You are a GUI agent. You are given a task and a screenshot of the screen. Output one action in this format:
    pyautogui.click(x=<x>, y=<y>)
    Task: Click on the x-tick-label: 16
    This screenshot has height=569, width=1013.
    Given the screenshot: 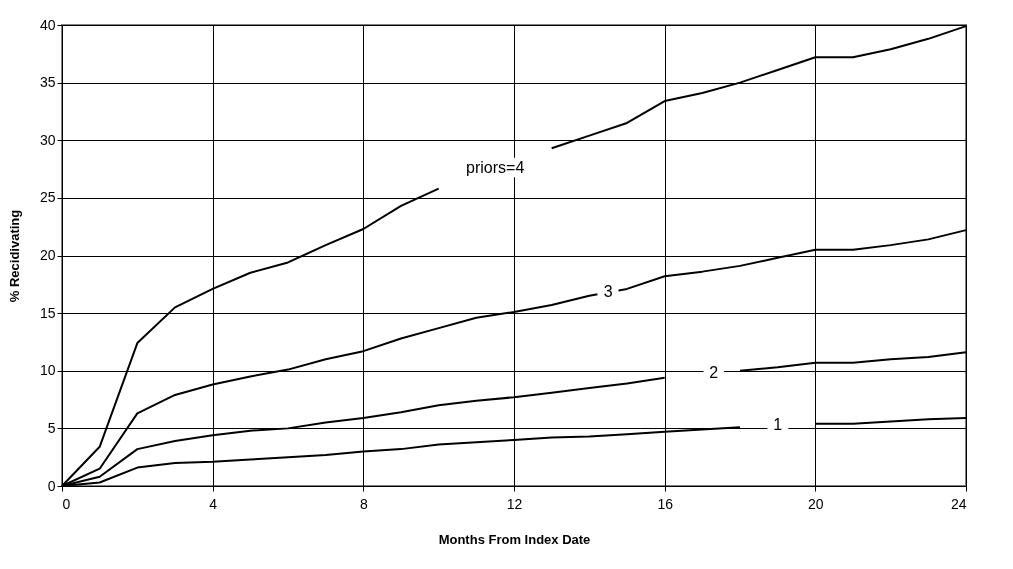 What is the action you would take?
    pyautogui.click(x=665, y=503)
    